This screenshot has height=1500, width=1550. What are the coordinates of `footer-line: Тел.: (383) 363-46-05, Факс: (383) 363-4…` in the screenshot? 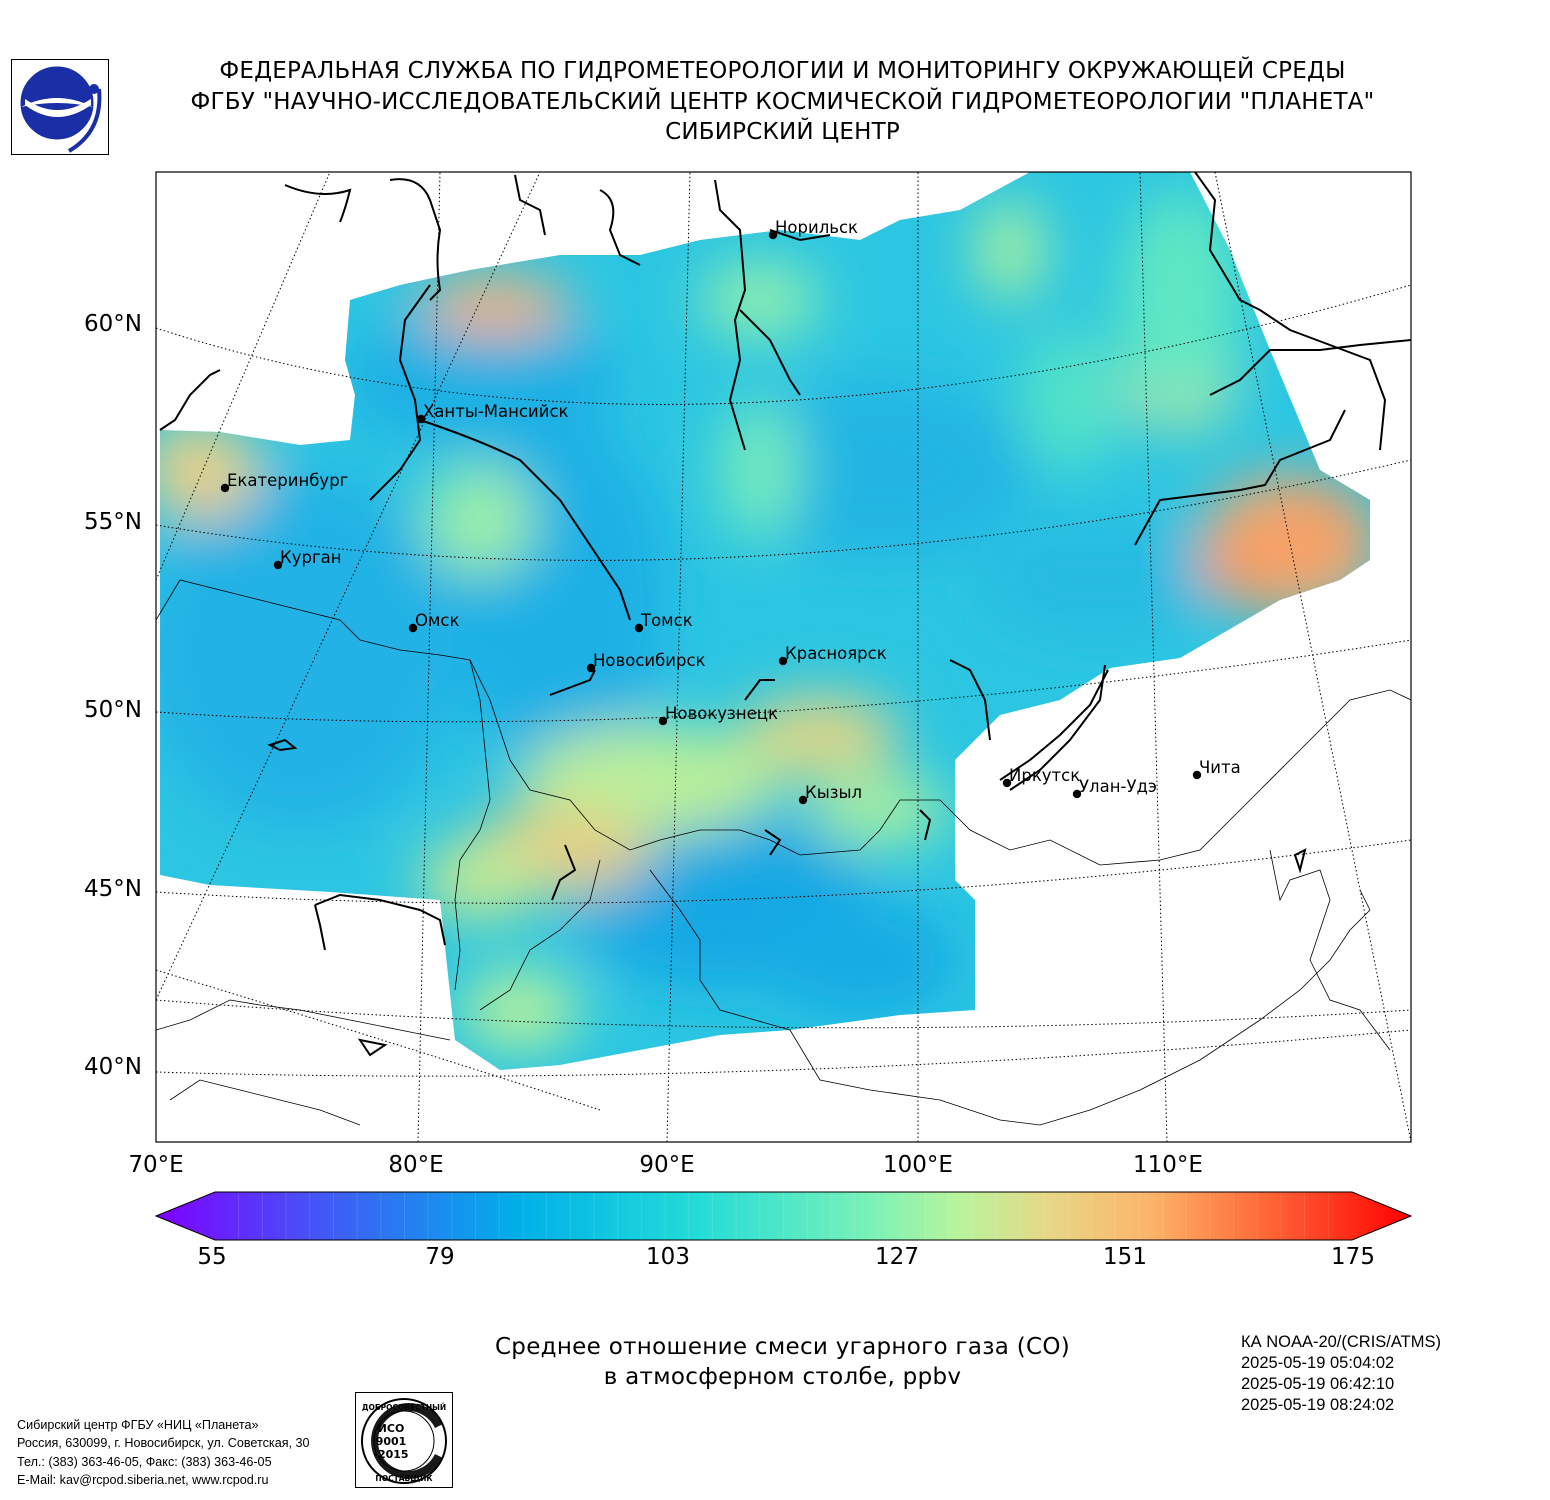 It's located at (144, 1461).